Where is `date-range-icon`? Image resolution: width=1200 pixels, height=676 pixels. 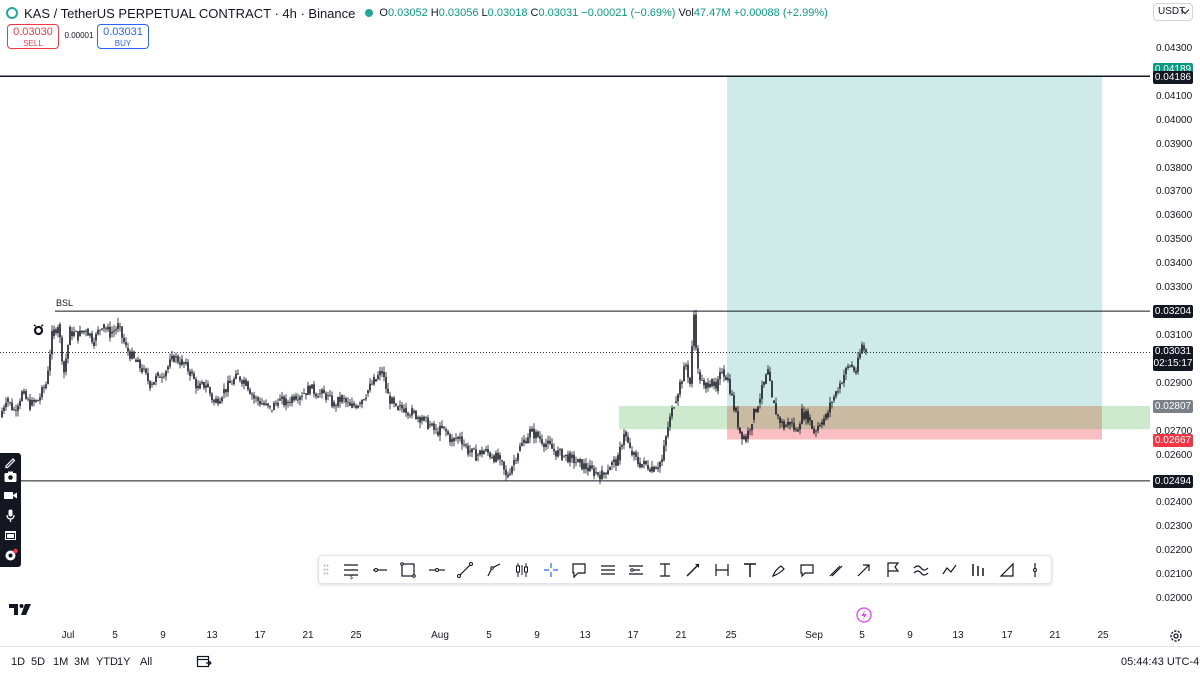
date-range-icon is located at coordinates (722, 570).